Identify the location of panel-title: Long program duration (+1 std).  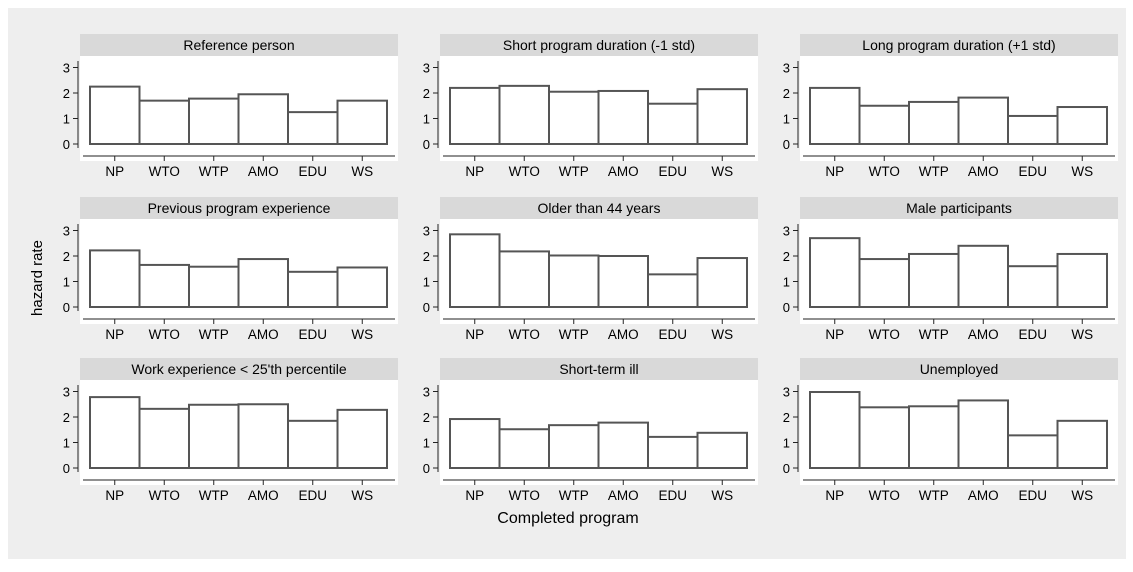
(958, 45).